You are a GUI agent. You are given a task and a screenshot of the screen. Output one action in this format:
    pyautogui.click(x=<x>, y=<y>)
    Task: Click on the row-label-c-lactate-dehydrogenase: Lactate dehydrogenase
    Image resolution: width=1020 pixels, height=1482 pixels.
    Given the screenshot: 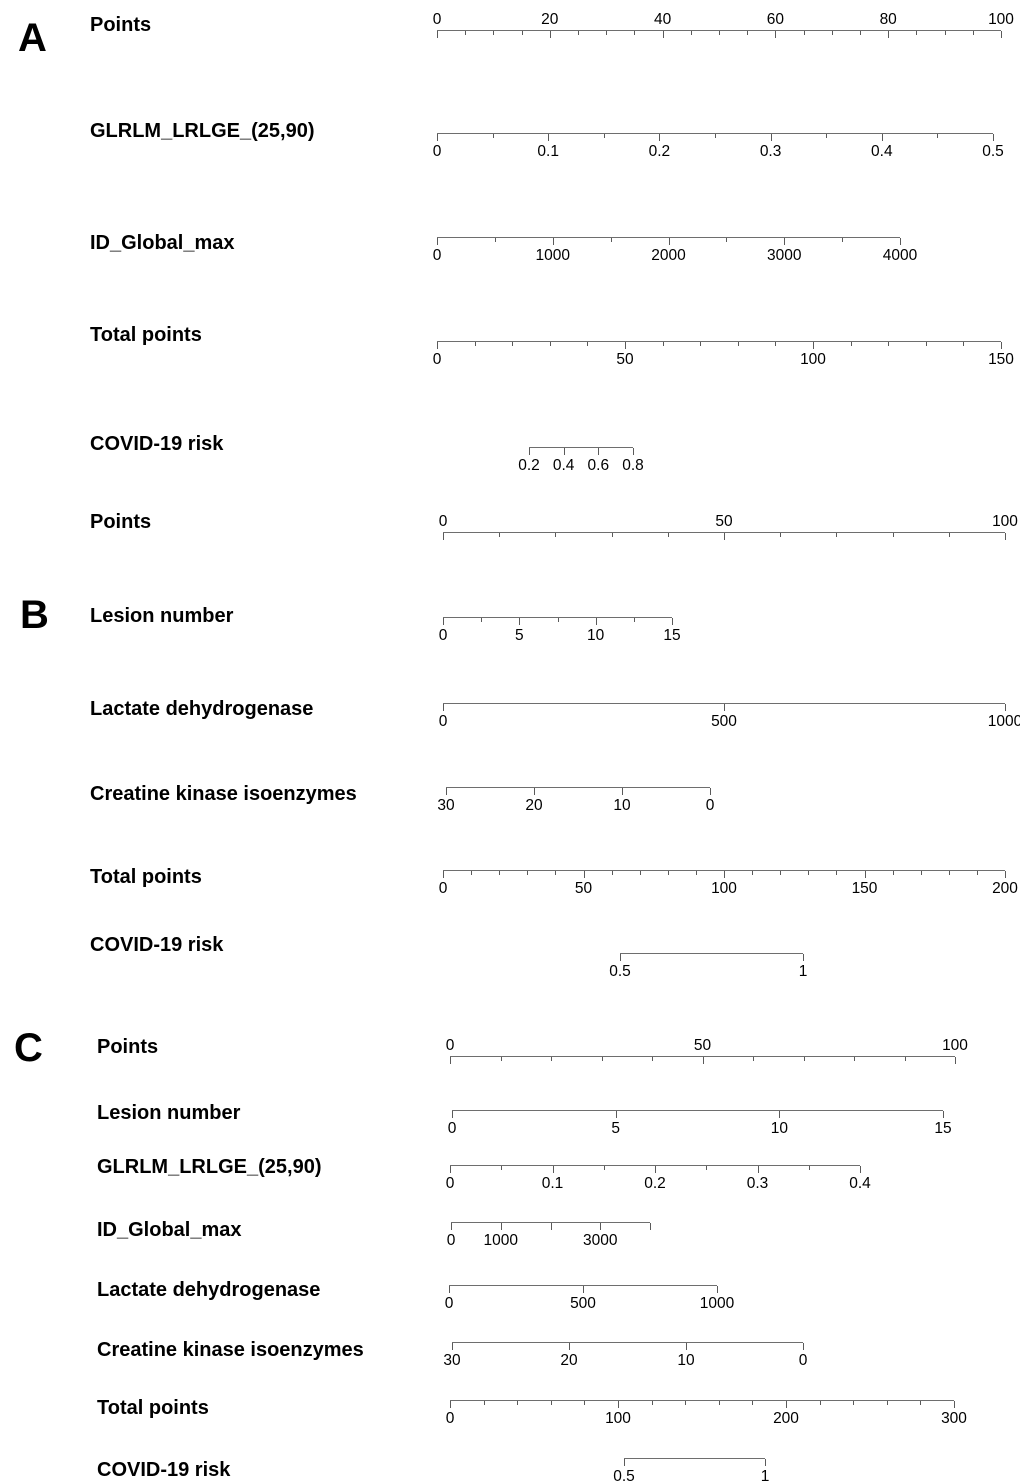 What is the action you would take?
    pyautogui.click(x=209, y=1290)
    